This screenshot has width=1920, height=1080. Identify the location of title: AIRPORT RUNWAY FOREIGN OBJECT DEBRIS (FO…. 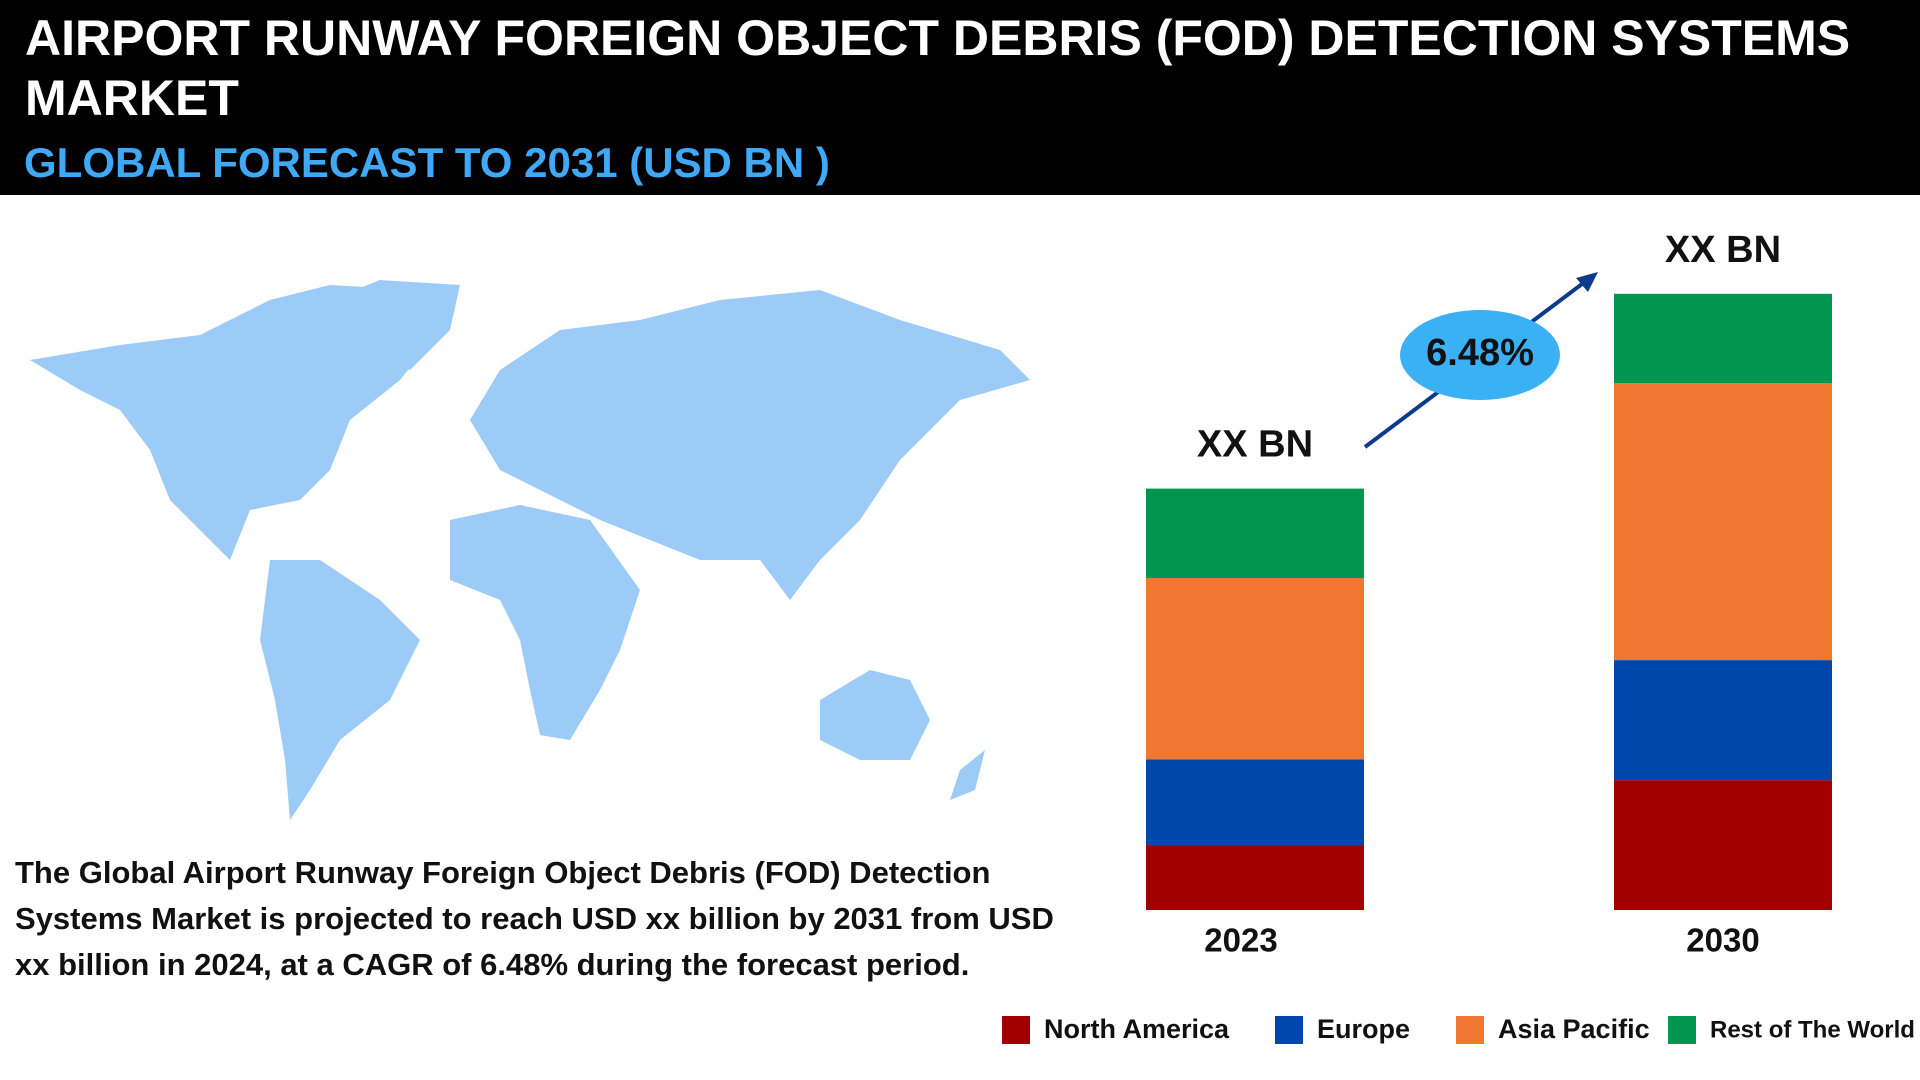
(938, 68).